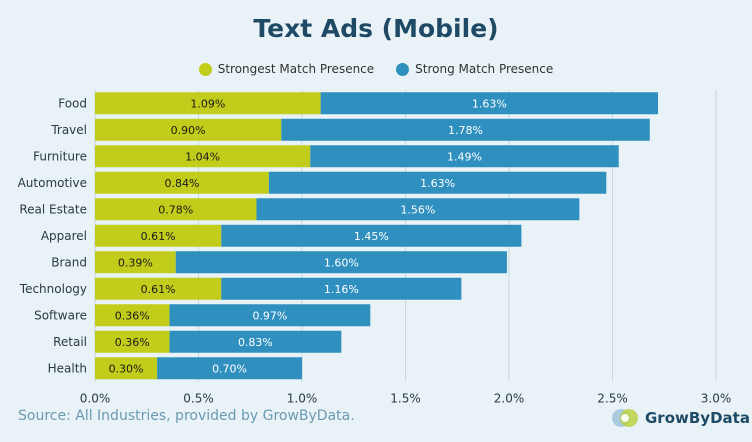  Describe the element at coordinates (95, 399) in the screenshot. I see `x-tick-label: 0.0%` at that location.